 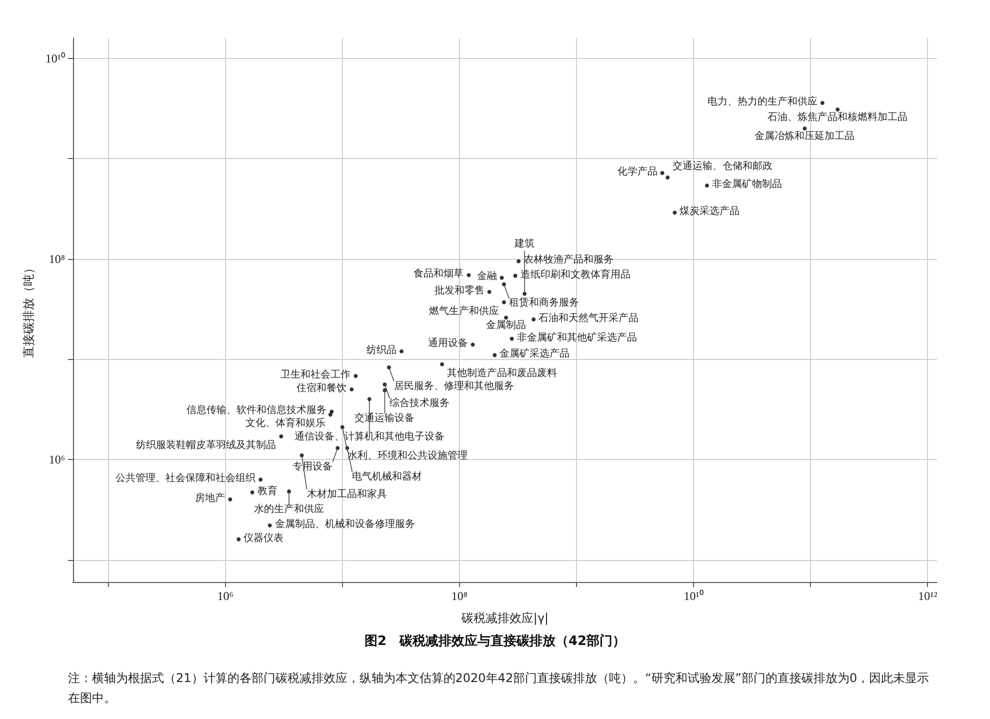 I want to click on annotation: 金属冶炼和压延加工品, so click(x=804, y=136).